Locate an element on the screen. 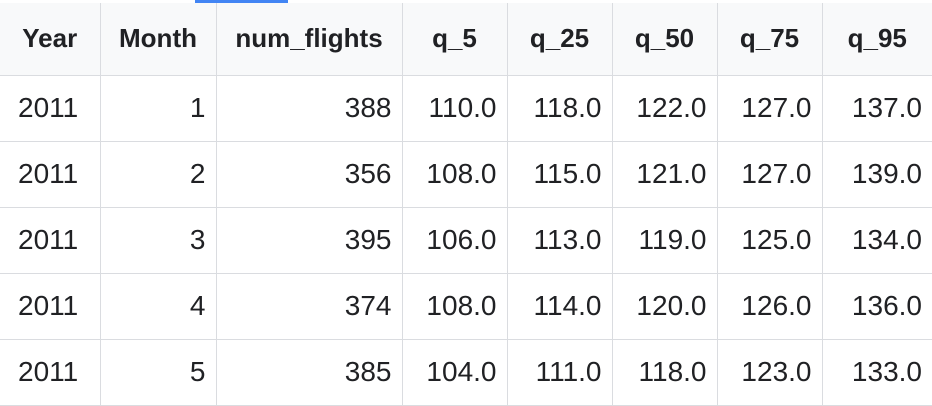 Image resolution: width=932 pixels, height=406 pixels. column-header-q-5: q_5 is located at coordinates (454, 39).